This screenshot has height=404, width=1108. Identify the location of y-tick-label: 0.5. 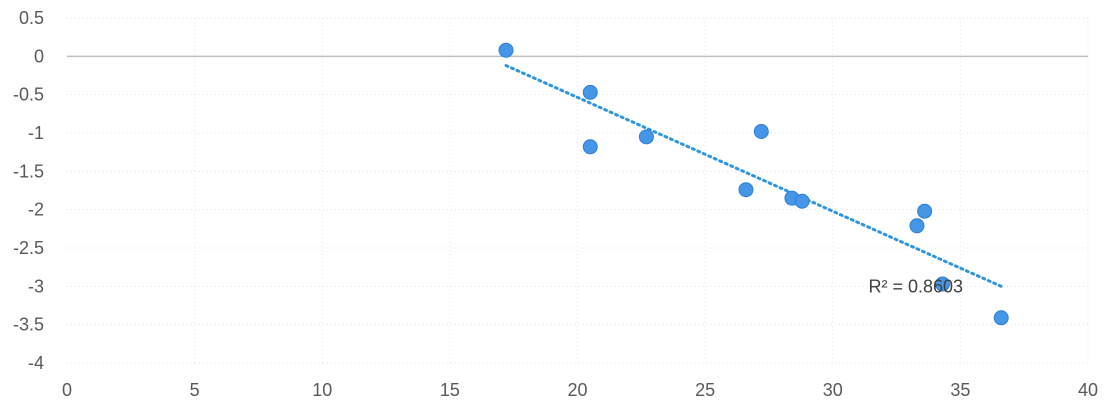
(31, 18).